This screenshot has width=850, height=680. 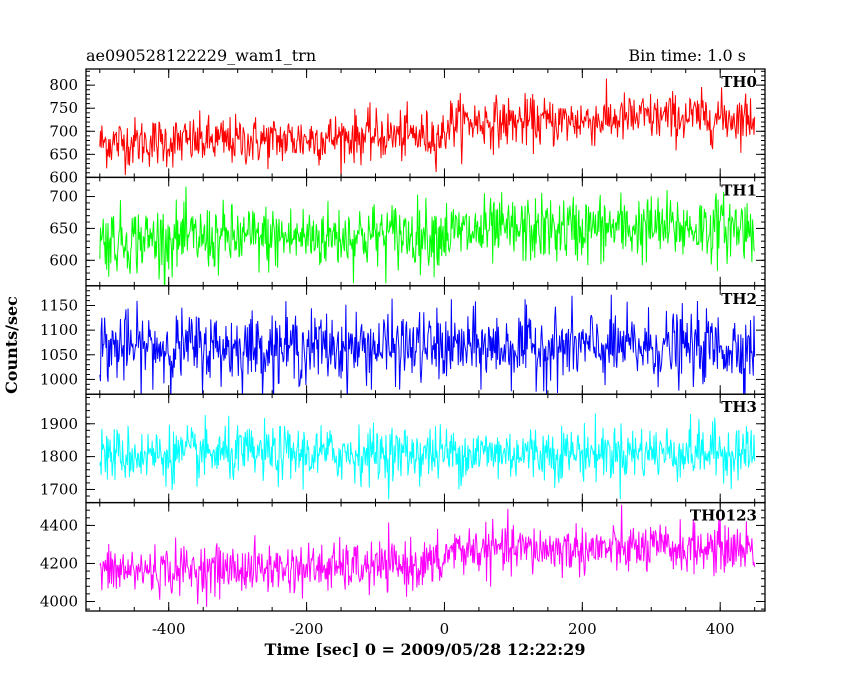 I want to click on panel-th1: 600 650 700 TH1, so click(x=407, y=231).